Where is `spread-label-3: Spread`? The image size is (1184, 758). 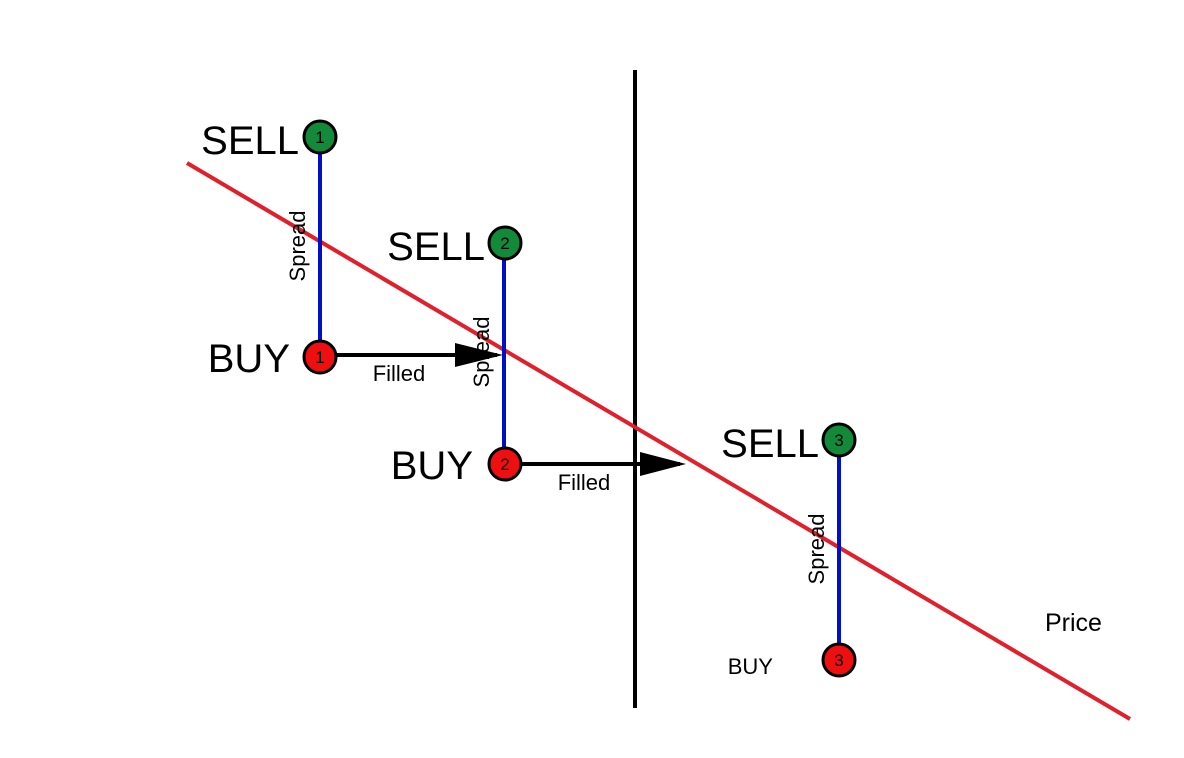 spread-label-3: Spread is located at coordinates (816, 549).